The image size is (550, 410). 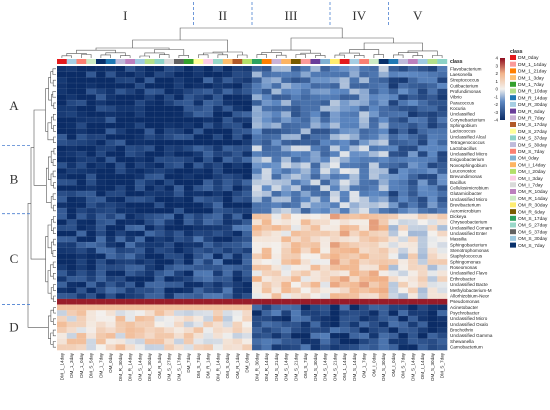 What do you see at coordinates (533, 206) in the screenshot?
I see `legend-label: OM_R_30day` at bounding box center [533, 206].